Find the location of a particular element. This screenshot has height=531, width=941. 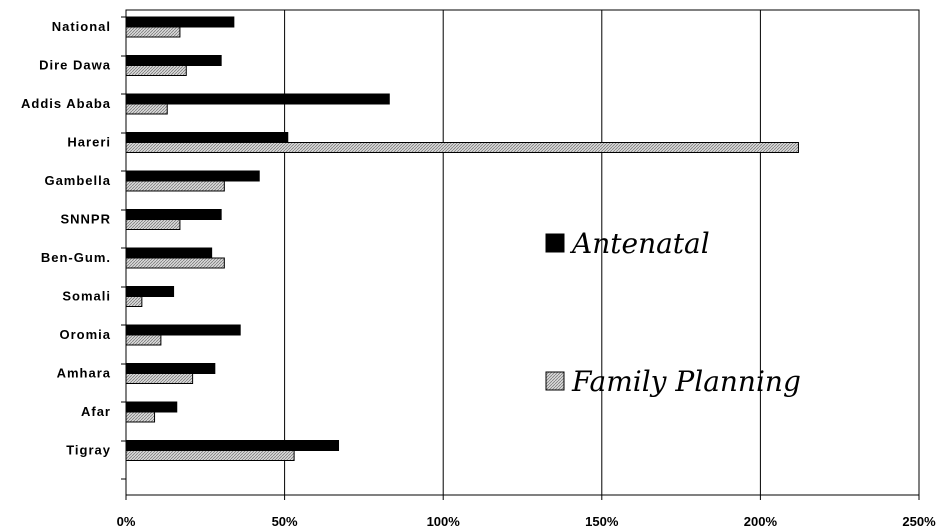

category-label: Somali is located at coordinates (86, 296).